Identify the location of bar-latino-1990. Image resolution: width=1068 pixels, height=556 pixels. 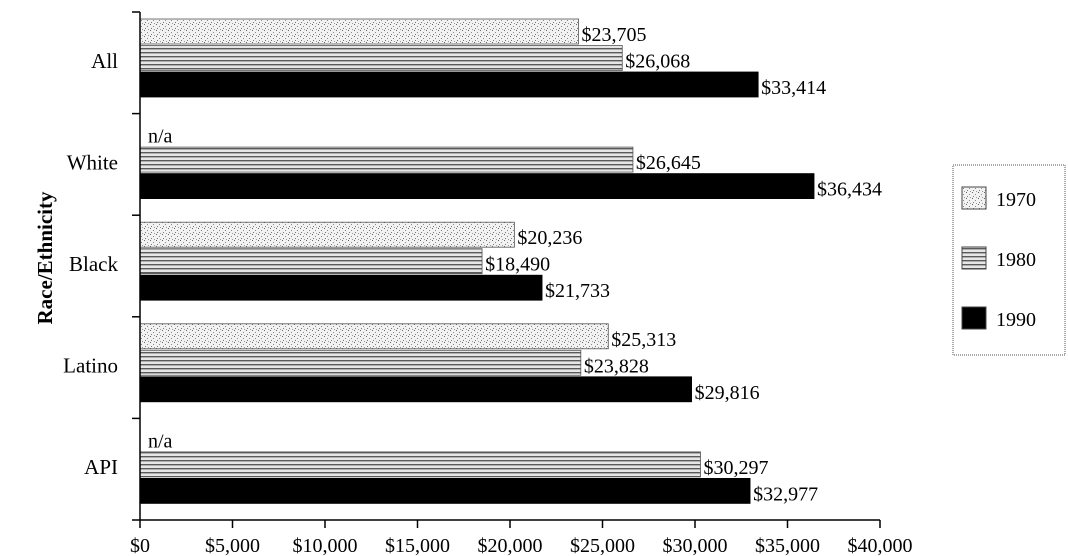
(415, 389).